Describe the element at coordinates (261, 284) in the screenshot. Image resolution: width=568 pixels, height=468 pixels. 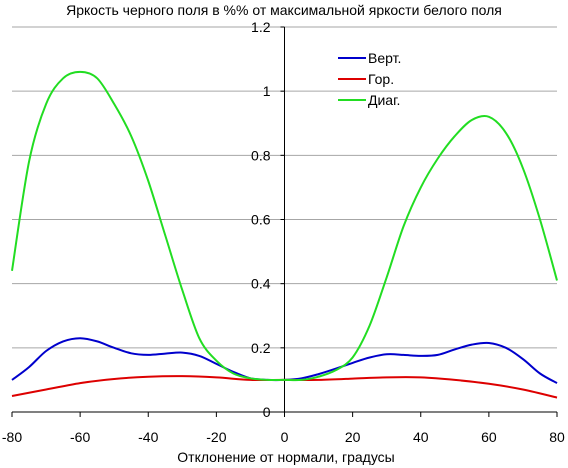
I see `y-tick-label-2: 0.4` at that location.